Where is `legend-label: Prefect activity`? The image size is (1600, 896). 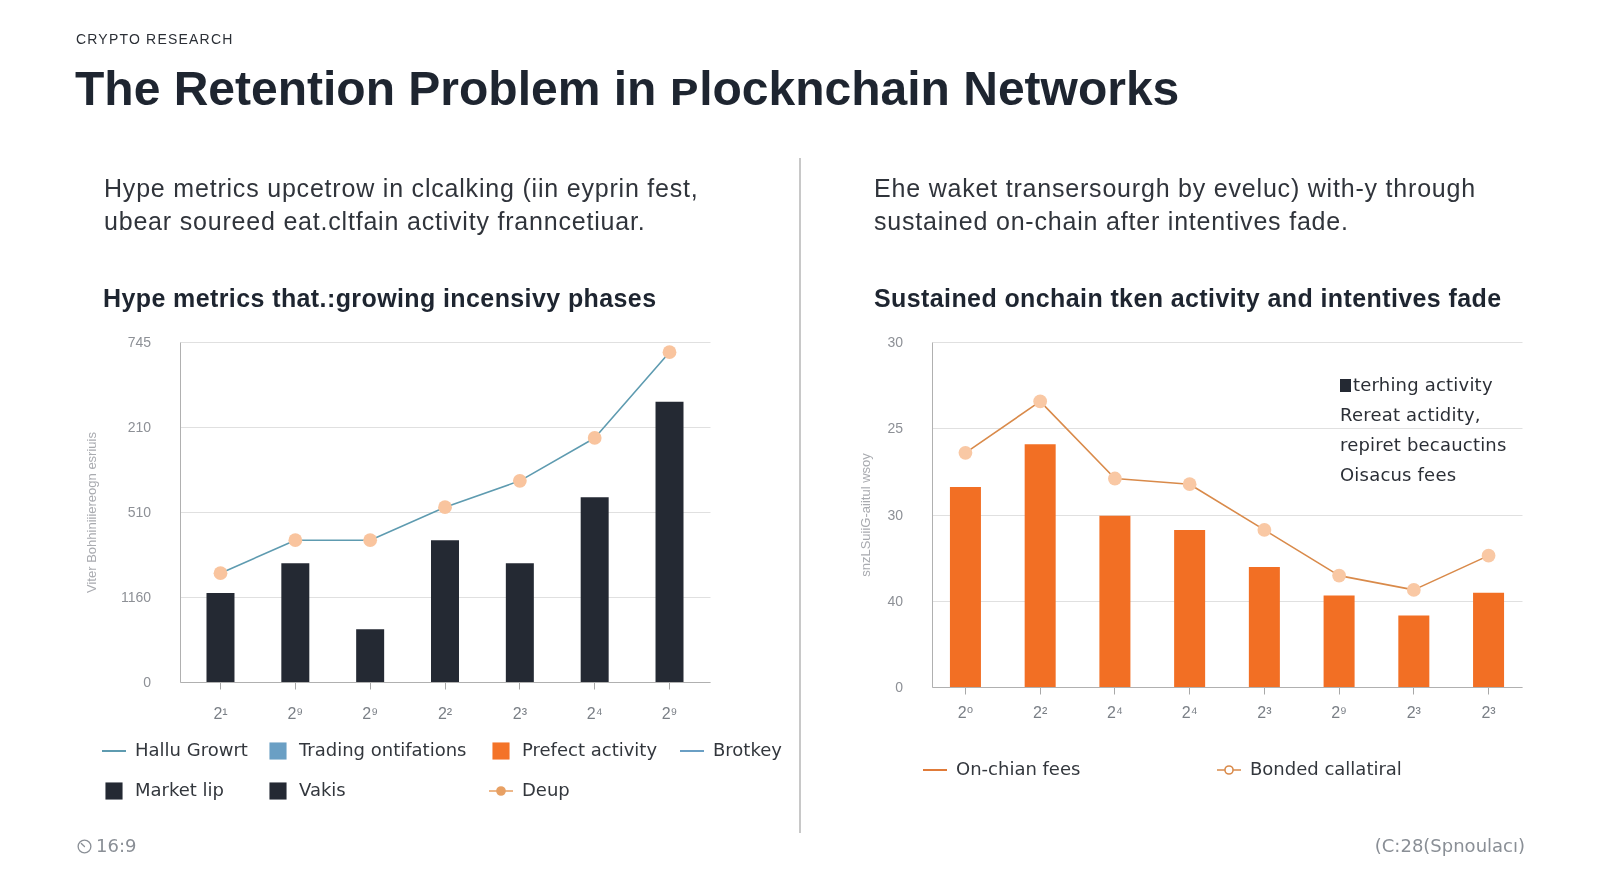 legend-label: Prefect activity is located at coordinates (590, 749).